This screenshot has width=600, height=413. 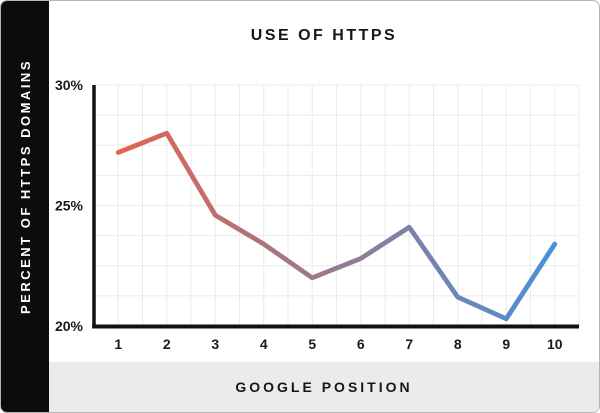 I want to click on x-axis-title: GOOGLE POSITION, so click(x=324, y=387).